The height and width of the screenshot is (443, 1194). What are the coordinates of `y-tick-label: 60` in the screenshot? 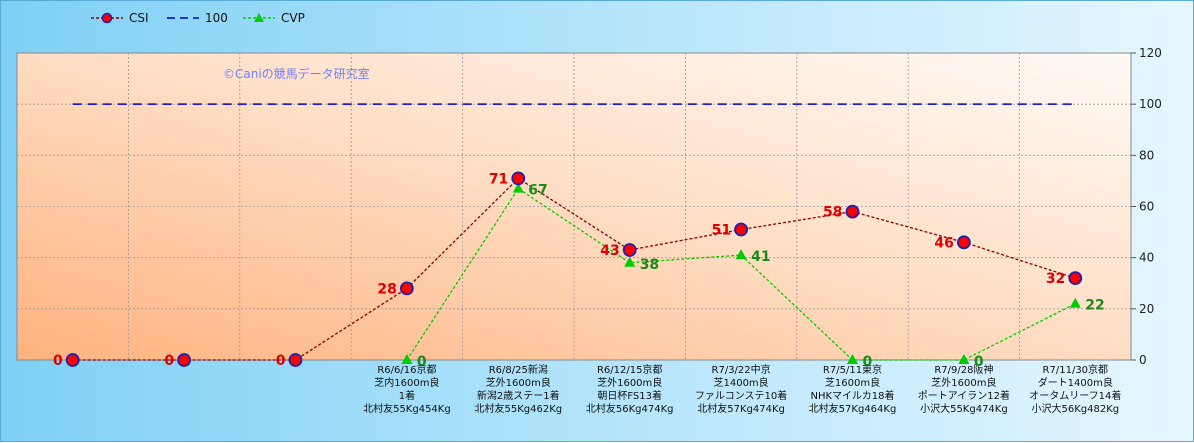 It's located at (1146, 207).